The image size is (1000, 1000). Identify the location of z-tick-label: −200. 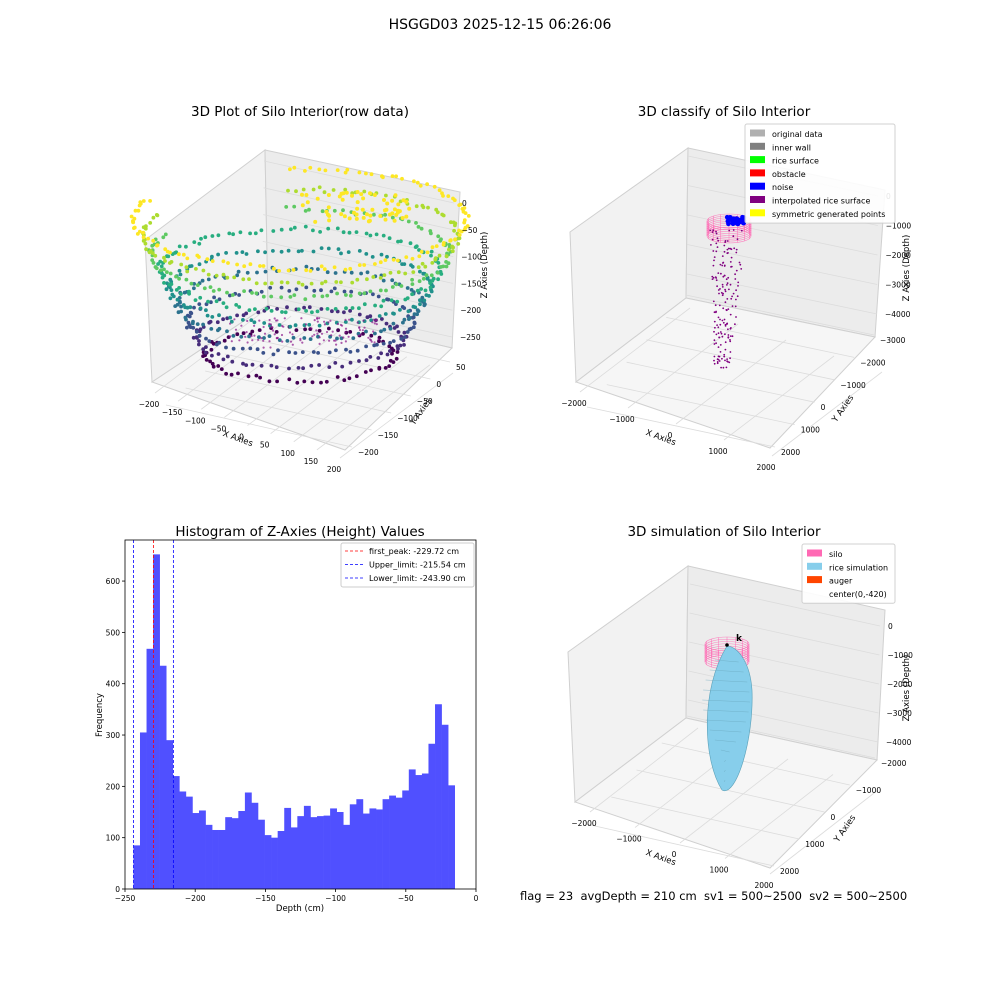
(470, 310).